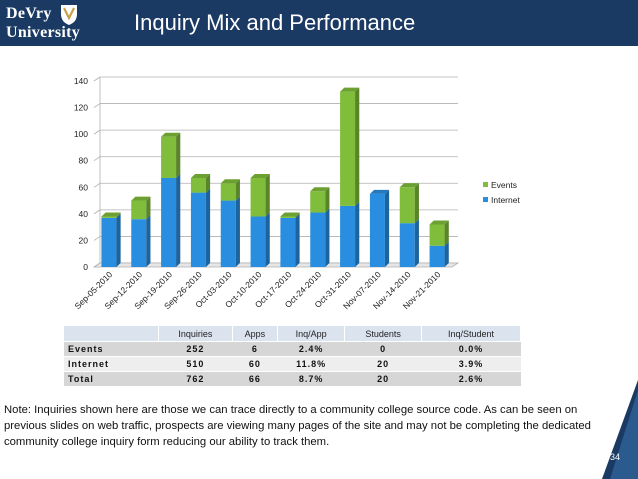  Describe the element at coordinates (81, 108) in the screenshot. I see `y-tick-label: 120` at that location.